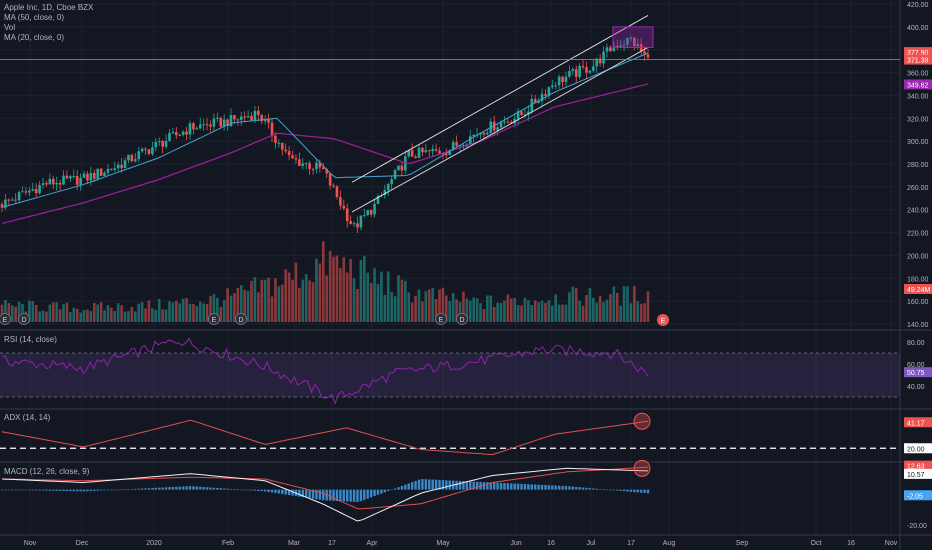  Describe the element at coordinates (918, 84) in the screenshot. I see `ma50-badge: 349.62` at that location.